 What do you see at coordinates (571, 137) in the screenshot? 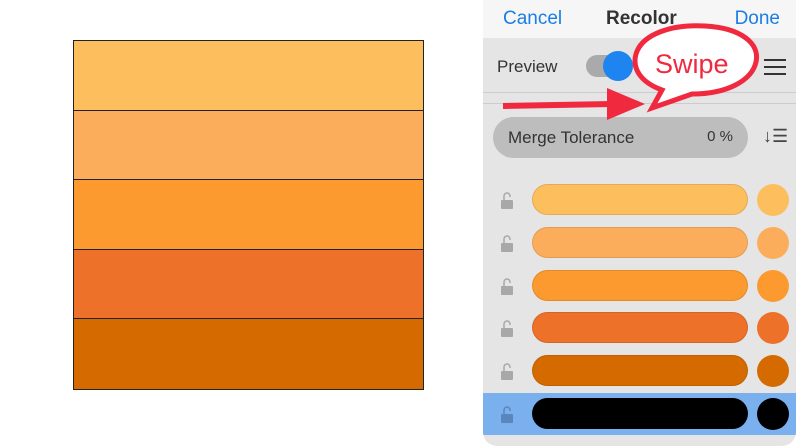
I see `merge-tolerance-label: Merge Tolerance` at bounding box center [571, 137].